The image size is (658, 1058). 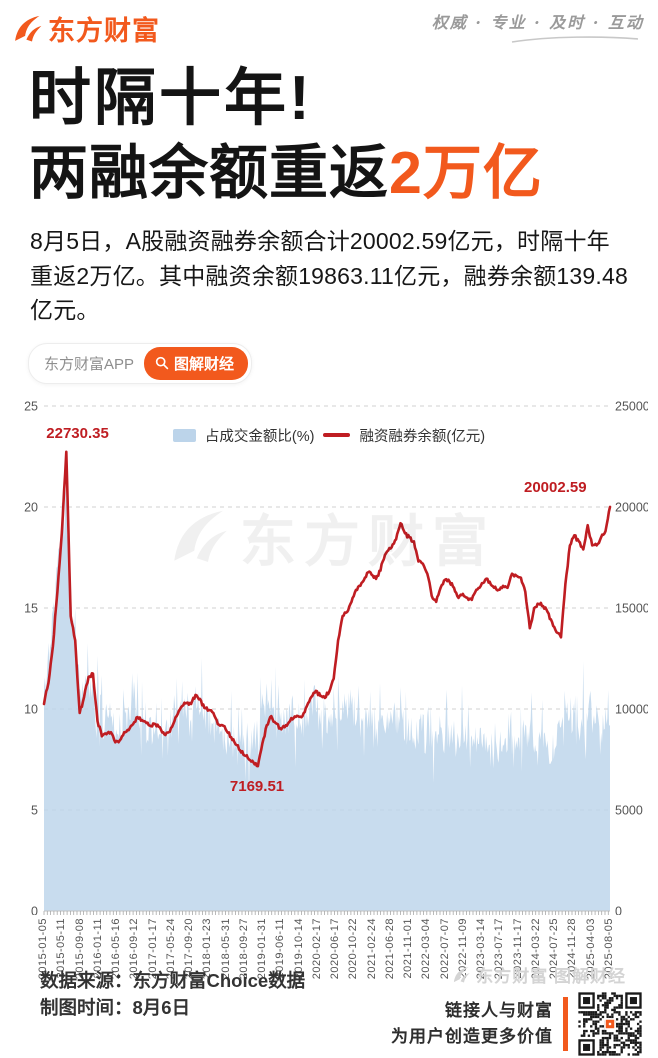 I want to click on graphic-finance-search-button: 图解财经, so click(x=196, y=363).